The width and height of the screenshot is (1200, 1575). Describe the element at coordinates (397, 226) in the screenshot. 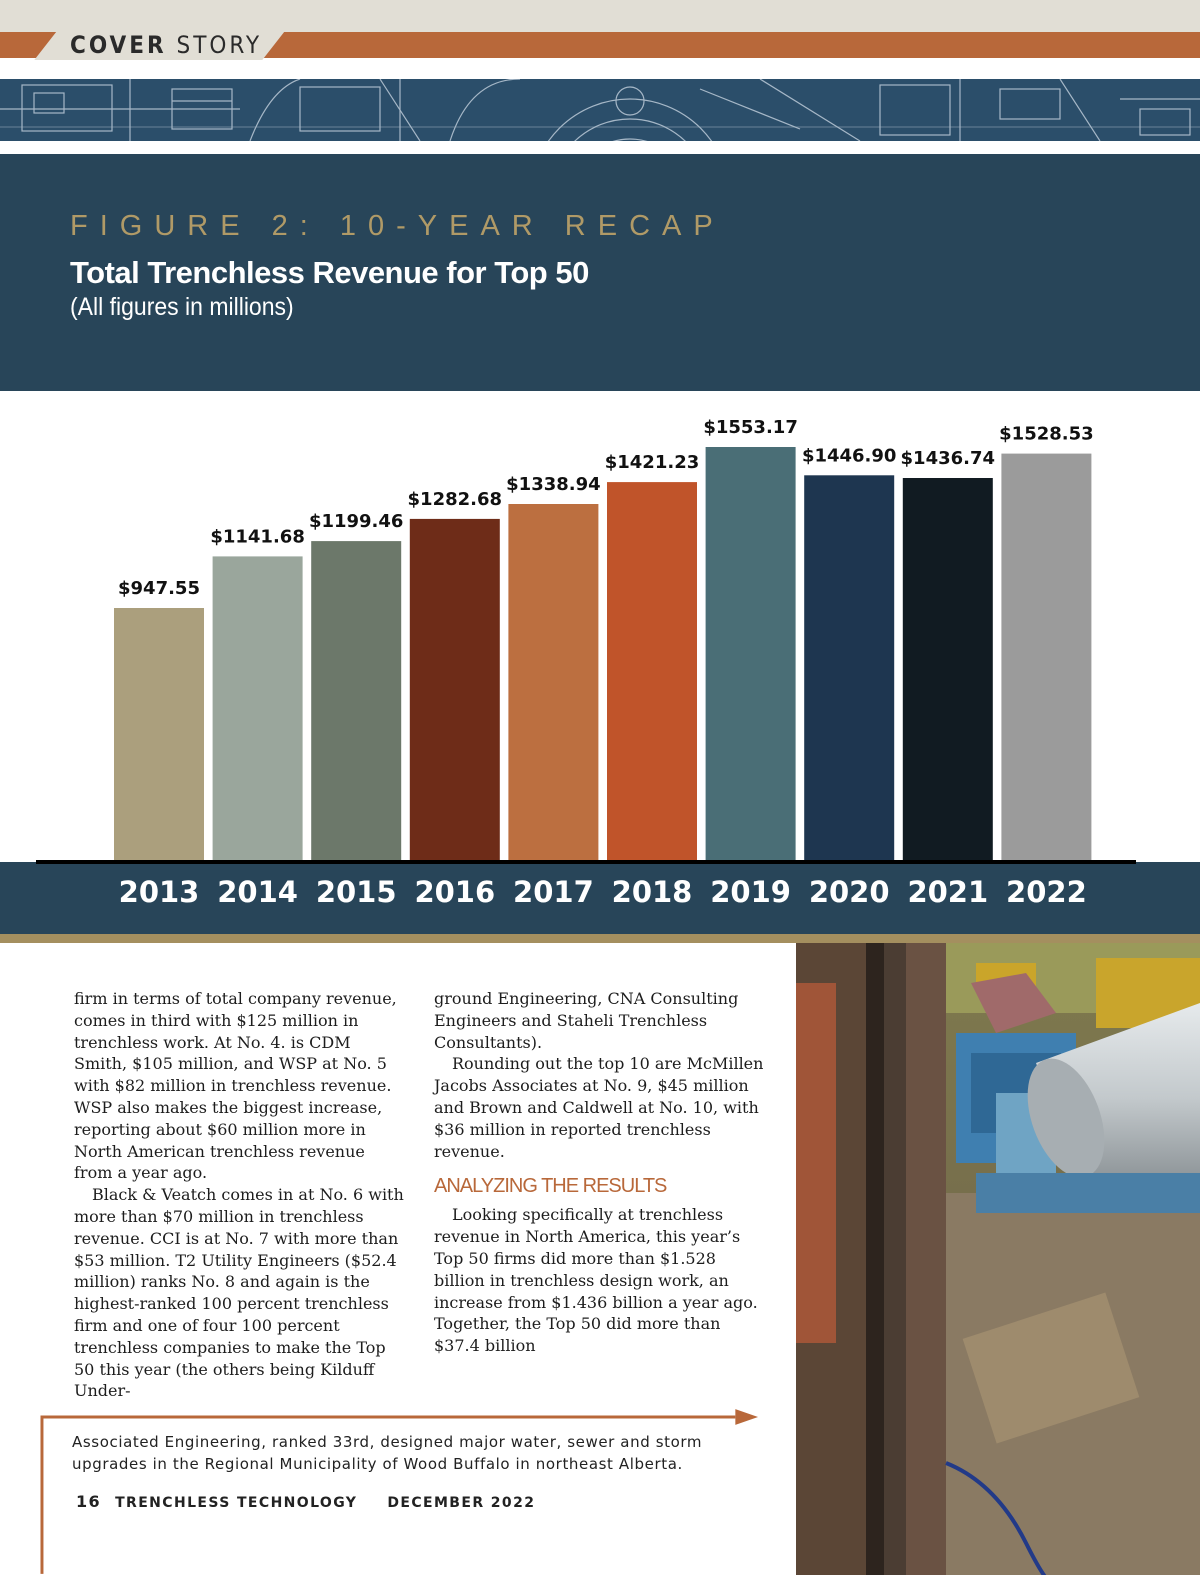

I see `figure-kicker: FIGURE 2: 10-YEAR RECAP` at that location.